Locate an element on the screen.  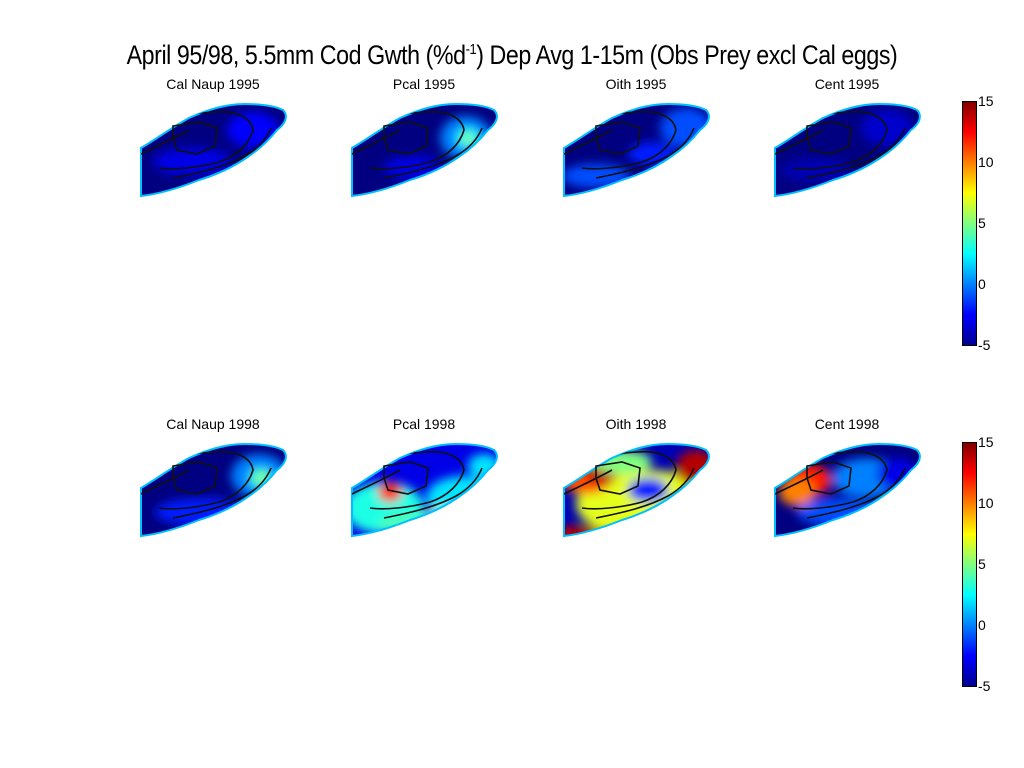
figure-title-superscript: -1 is located at coordinates (471, 49).